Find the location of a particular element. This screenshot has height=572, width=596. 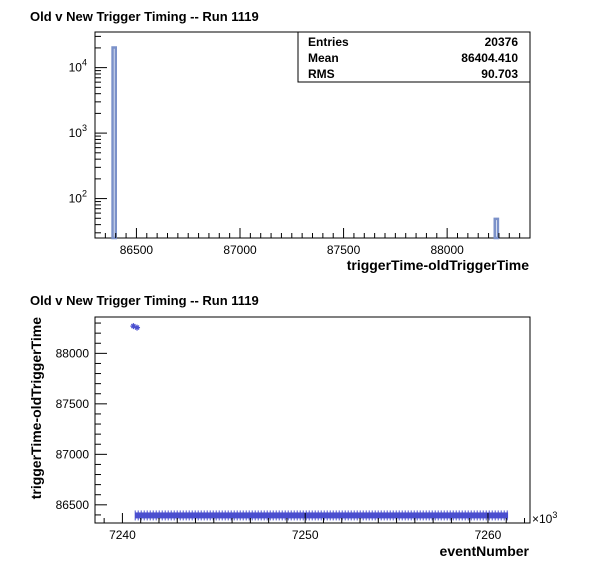

y-tick-label: 10³ is located at coordinates (78, 131).